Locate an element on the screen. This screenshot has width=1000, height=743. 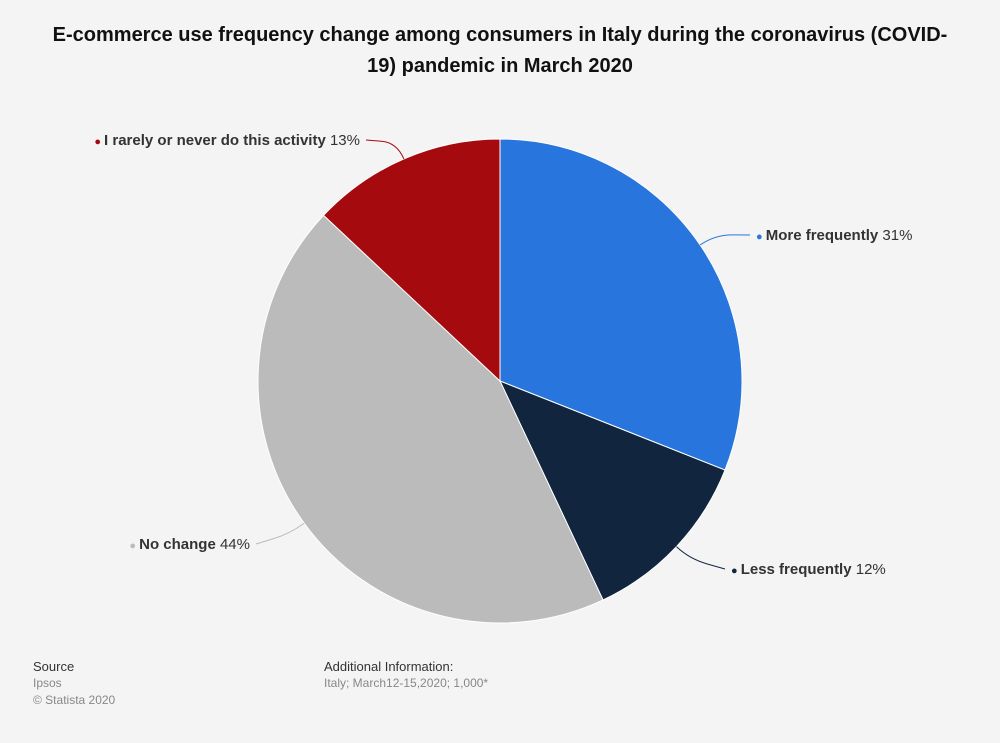
label-category: More frequently is located at coordinates (824, 235).